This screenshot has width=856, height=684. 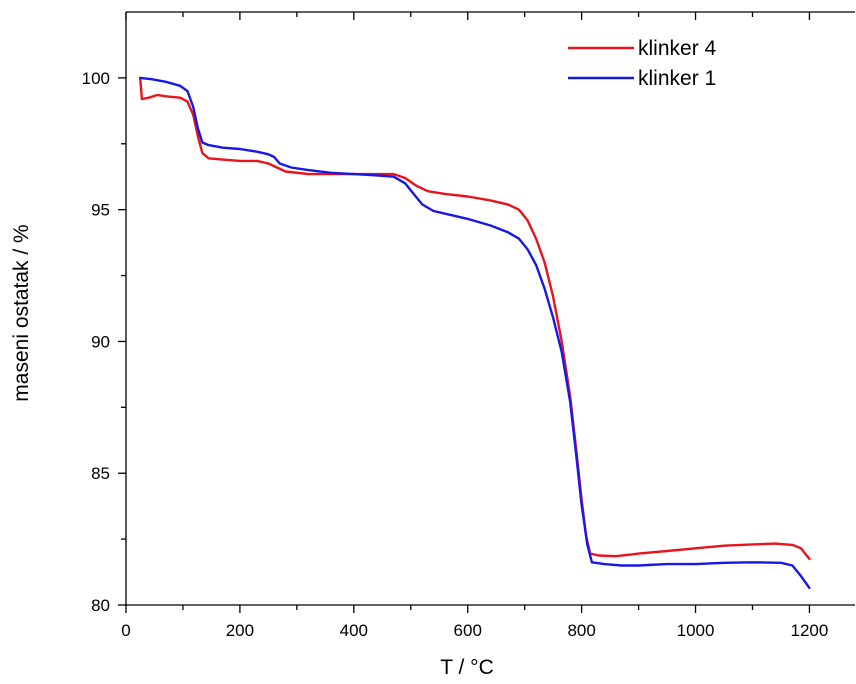 What do you see at coordinates (21, 312) in the screenshot?
I see `y-axis-title: maseni ostatak / %` at bounding box center [21, 312].